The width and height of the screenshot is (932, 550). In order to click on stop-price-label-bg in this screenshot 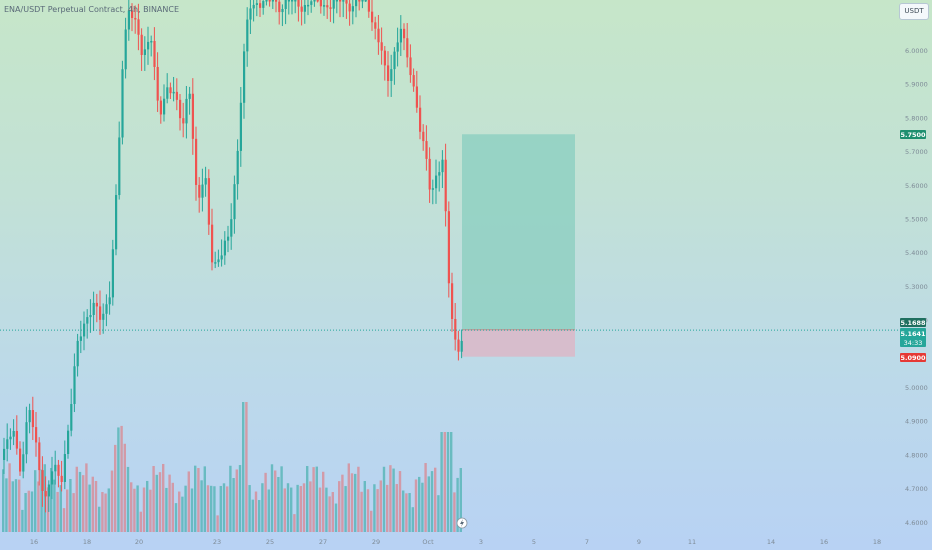, I will do `click(913, 357)`.